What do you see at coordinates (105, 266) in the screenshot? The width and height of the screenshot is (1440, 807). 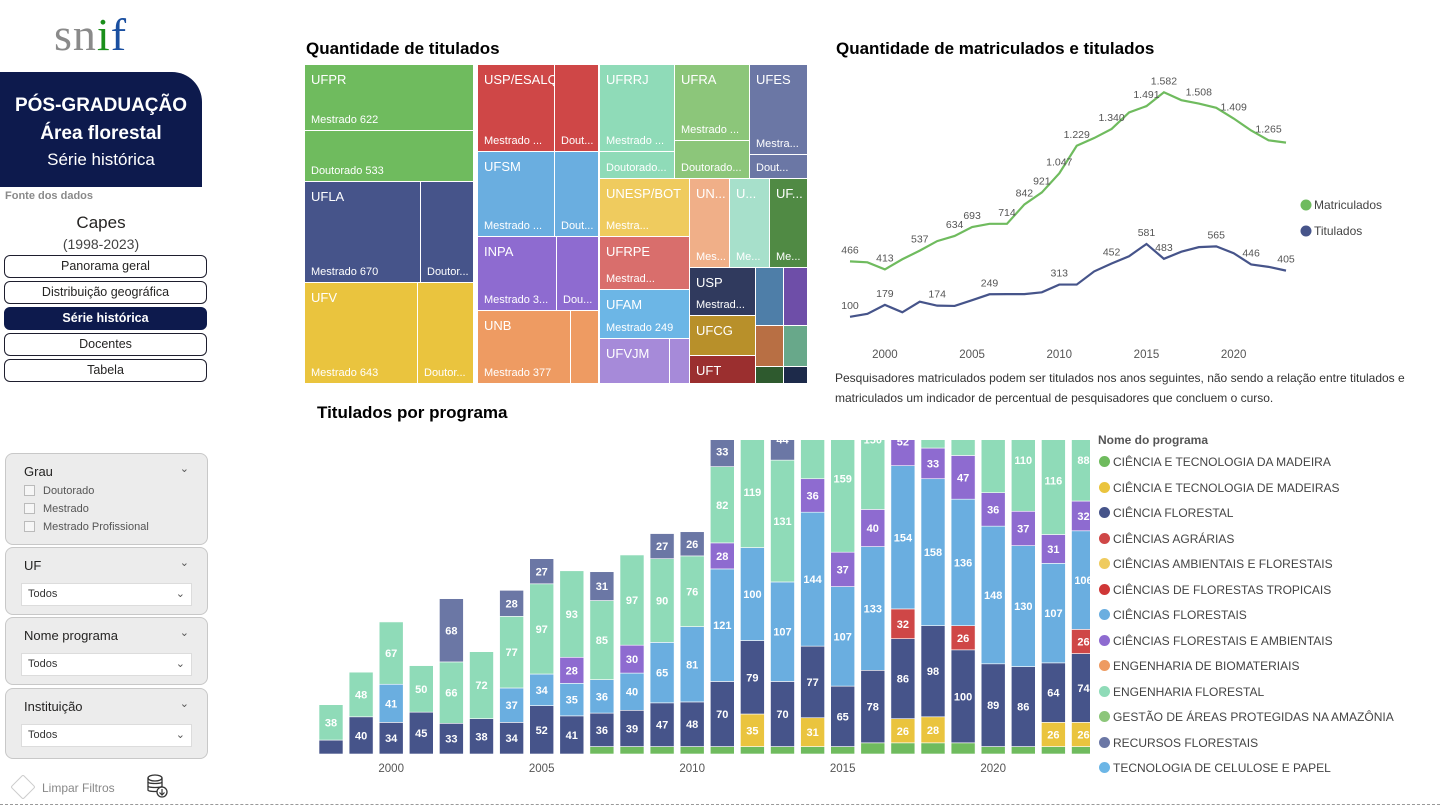 I see `nav-panorama-geral-button: Panorama geral` at bounding box center [105, 266].